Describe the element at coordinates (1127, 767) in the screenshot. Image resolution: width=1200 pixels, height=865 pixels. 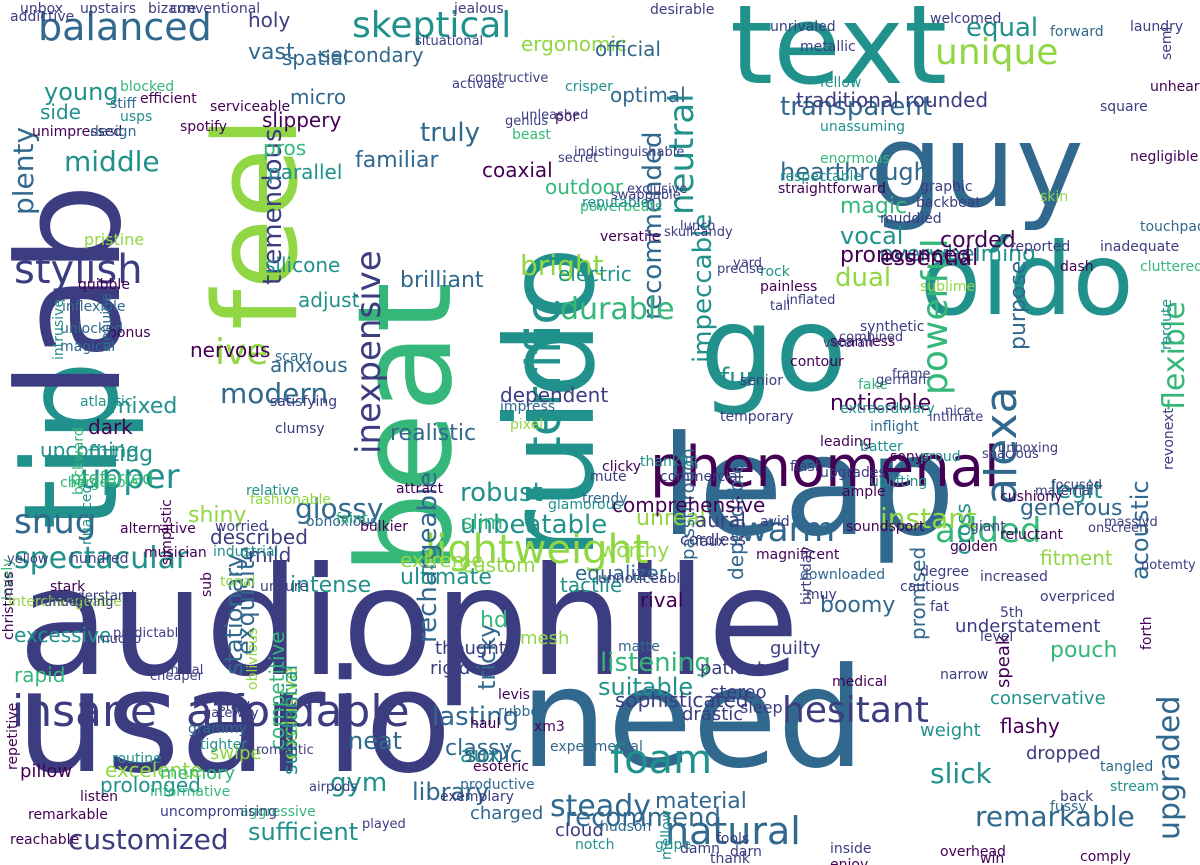
I see `word-cloud-term: tangled` at that location.